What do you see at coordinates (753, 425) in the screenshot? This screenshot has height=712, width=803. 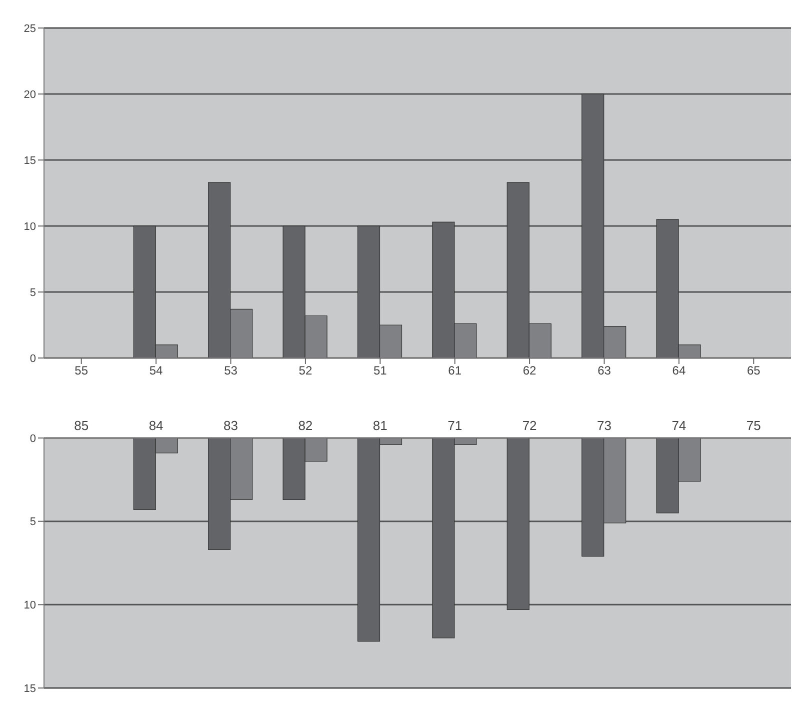 I see `x-tick-label: 75` at bounding box center [753, 425].